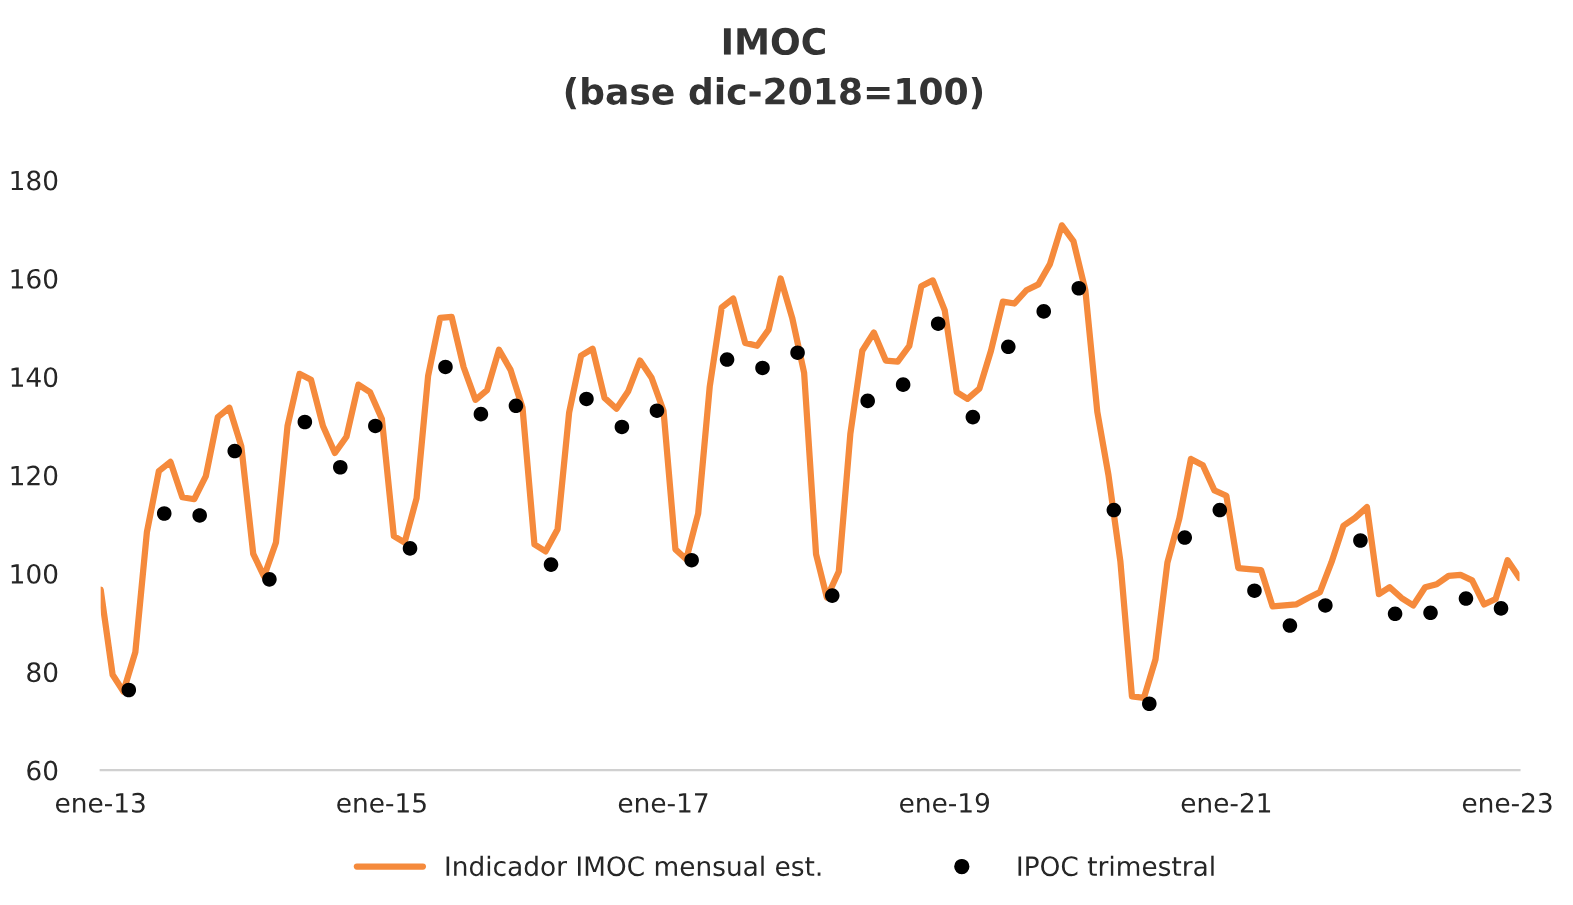  I want to click on x-tick-label: ene-17, so click(663, 803).